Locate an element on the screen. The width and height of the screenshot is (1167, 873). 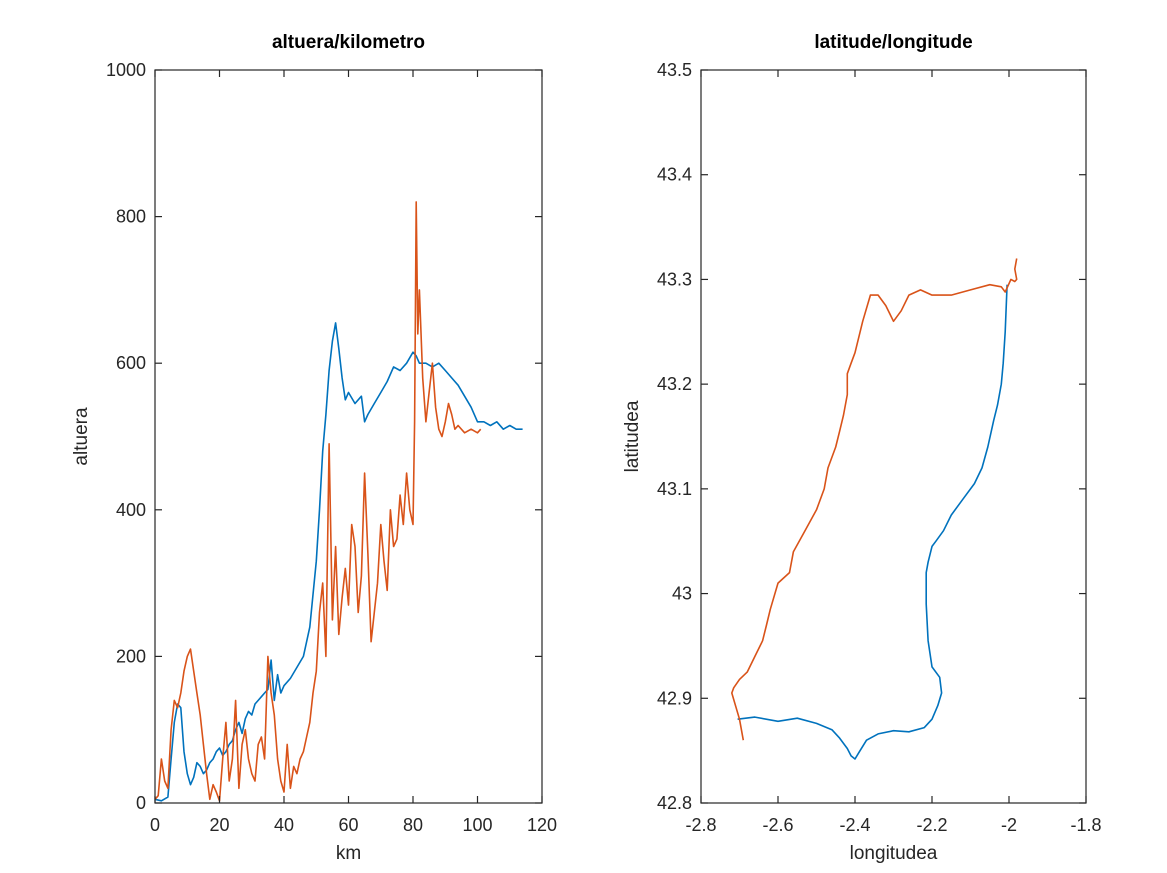
y-tick-label-latlon-3: 43.1 is located at coordinates (674, 489).